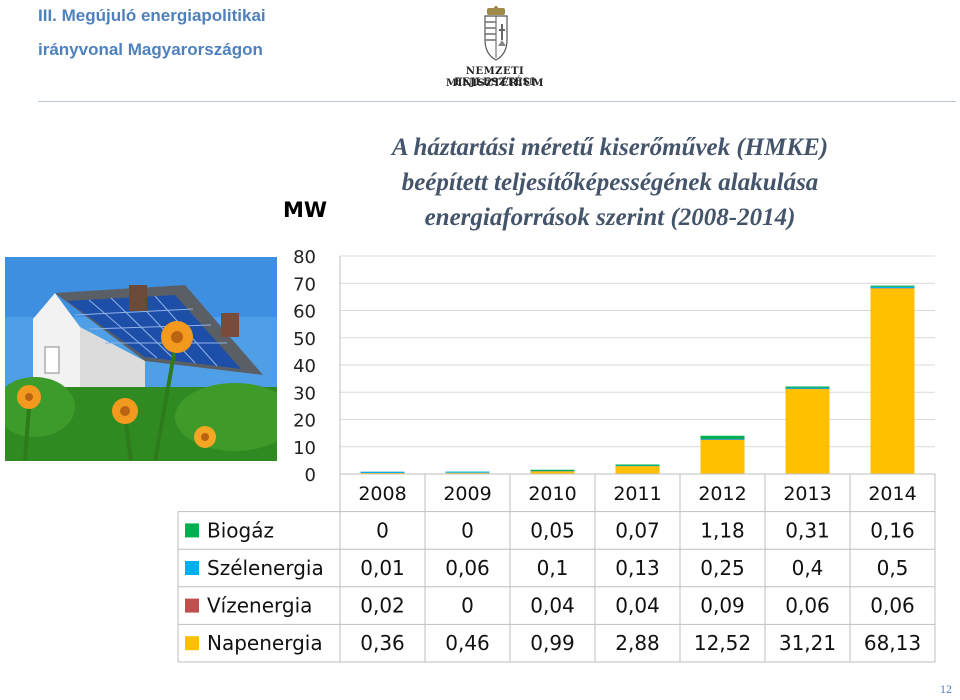 This screenshot has width=960, height=700. Describe the element at coordinates (807, 530) in the screenshot. I see `data-label: 0,31` at that location.